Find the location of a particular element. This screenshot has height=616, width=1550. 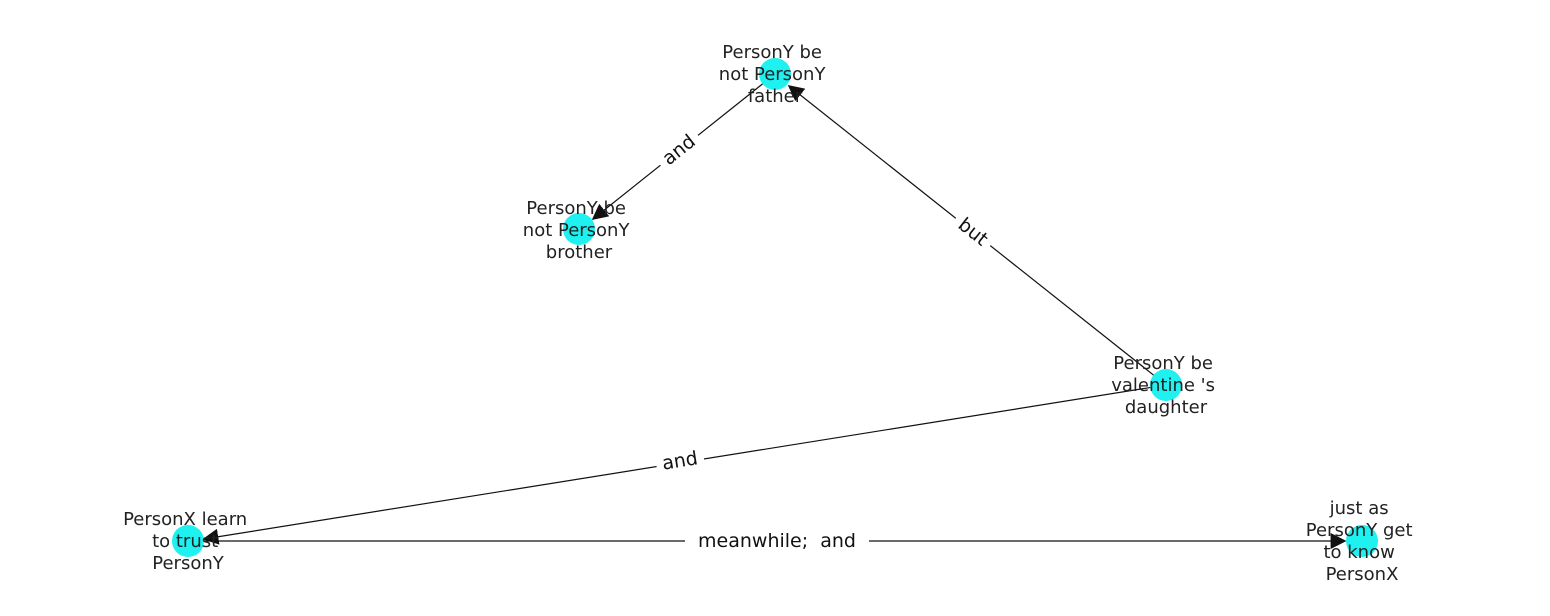

node-label-line: PersonY is located at coordinates (188, 563).